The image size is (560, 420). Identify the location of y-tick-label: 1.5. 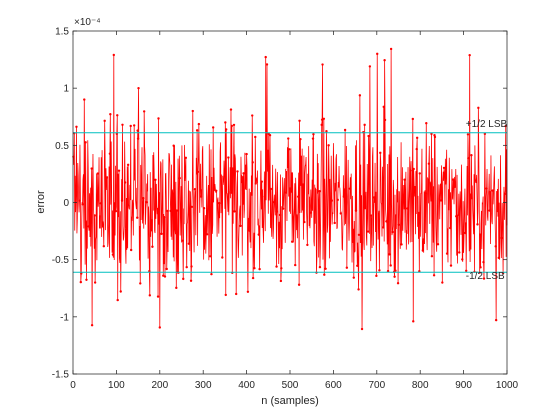
(62, 32).